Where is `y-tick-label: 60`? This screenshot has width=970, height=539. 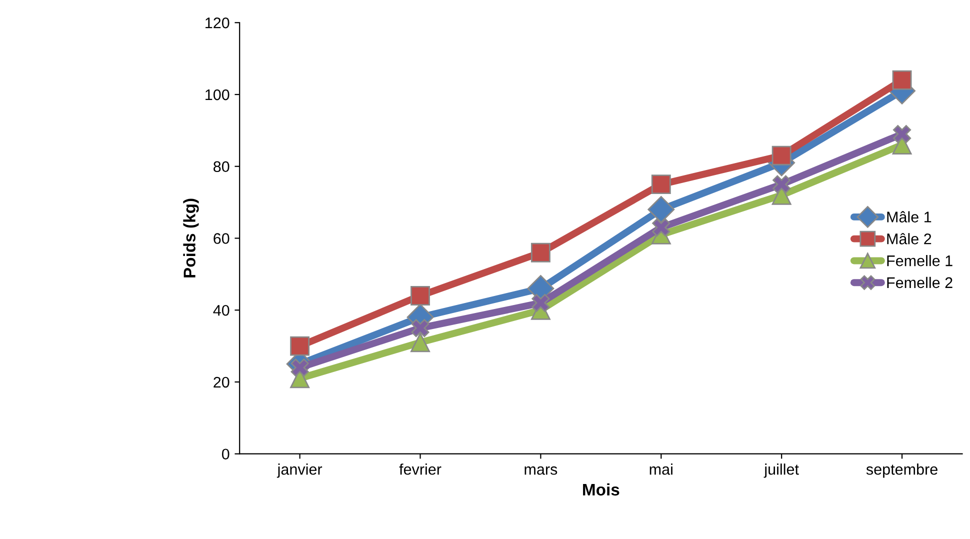 y-tick-label: 60 is located at coordinates (222, 238).